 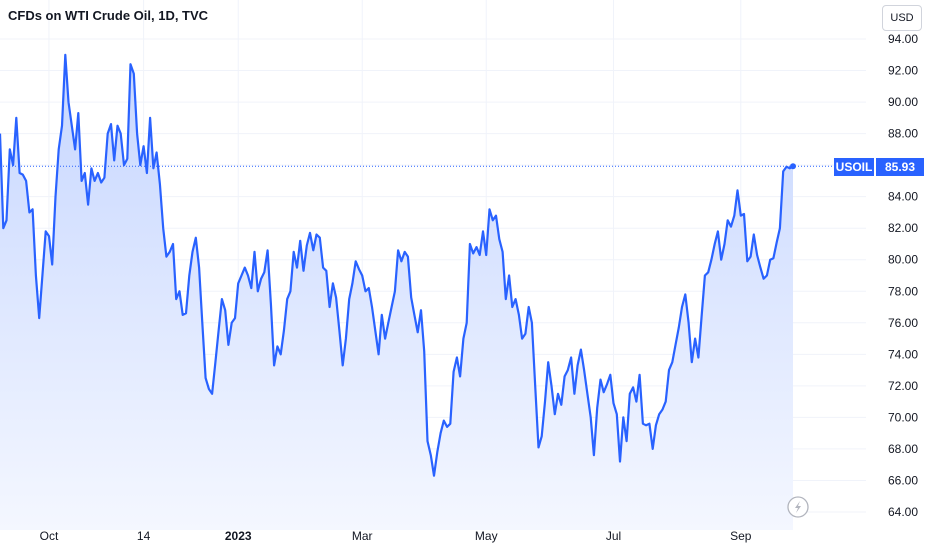 I want to click on chart-title: CFDs on WTI Crude Oil, 1D, TVC, so click(x=108, y=15).